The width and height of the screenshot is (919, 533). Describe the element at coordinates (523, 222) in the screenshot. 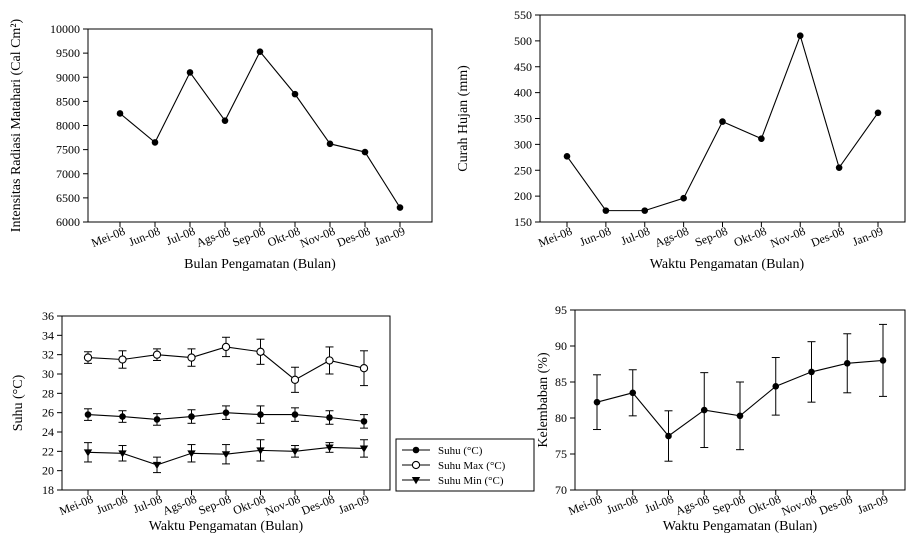

I see `y-tick-label: 150` at that location.